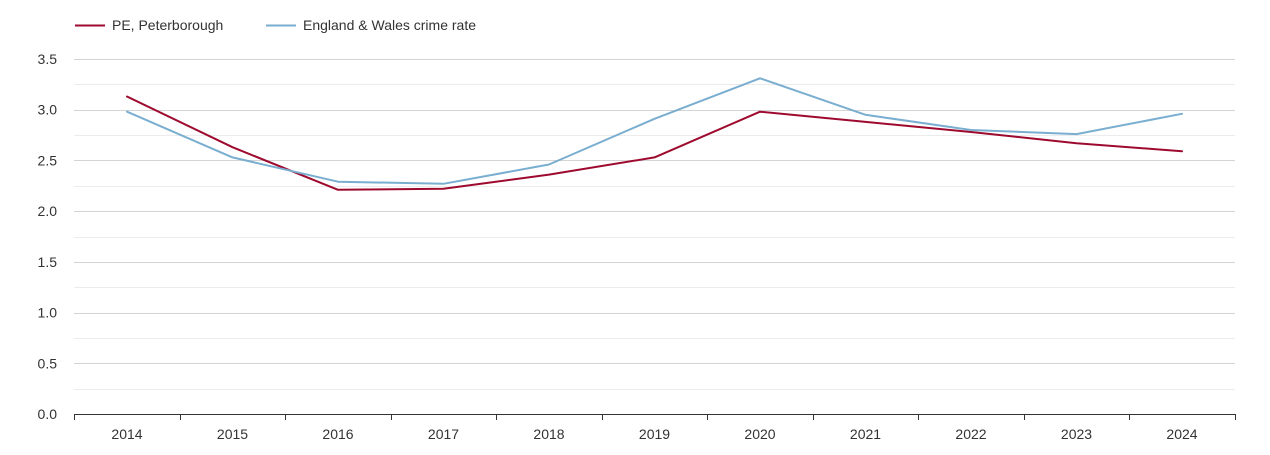  What do you see at coordinates (48, 211) in the screenshot?
I see `y-tick-label: 2.0` at bounding box center [48, 211].